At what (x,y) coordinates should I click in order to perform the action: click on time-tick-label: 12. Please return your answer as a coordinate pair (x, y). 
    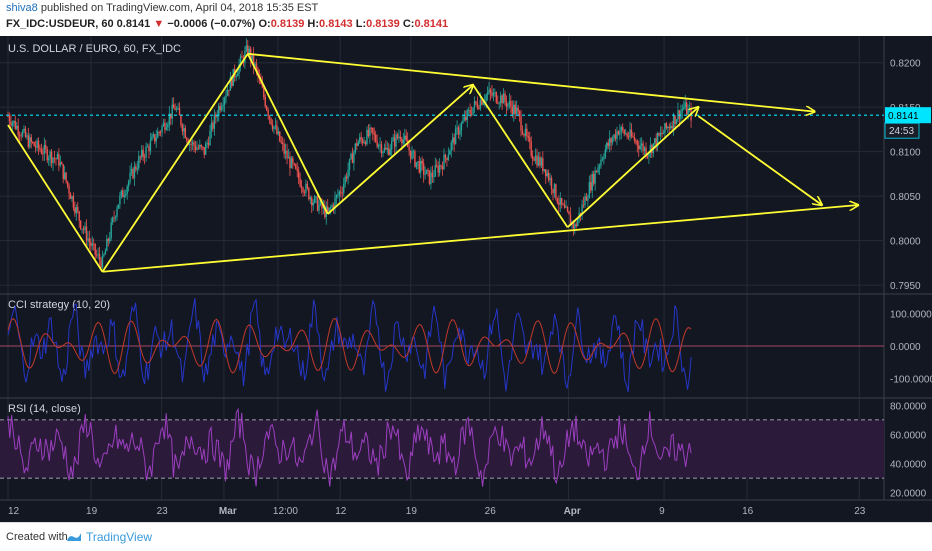
    Looking at the image, I should click on (14, 511).